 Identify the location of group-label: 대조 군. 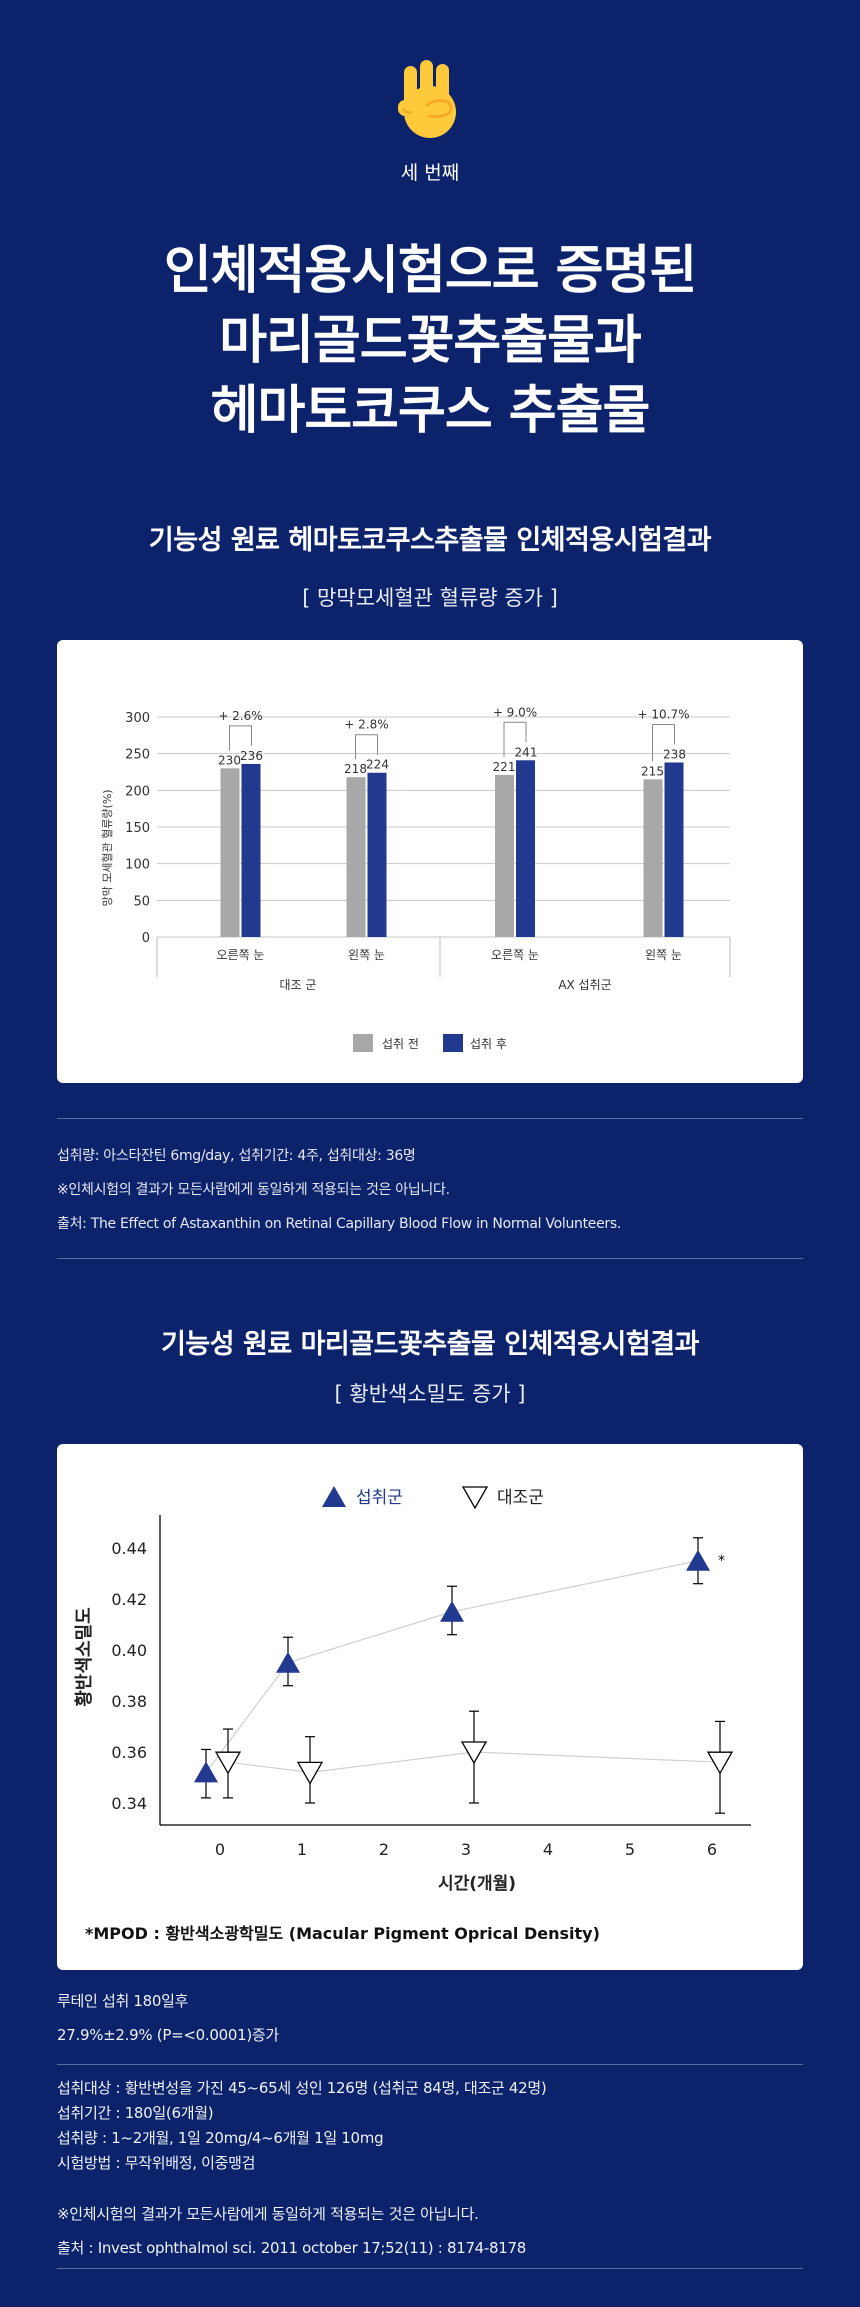
(298, 985).